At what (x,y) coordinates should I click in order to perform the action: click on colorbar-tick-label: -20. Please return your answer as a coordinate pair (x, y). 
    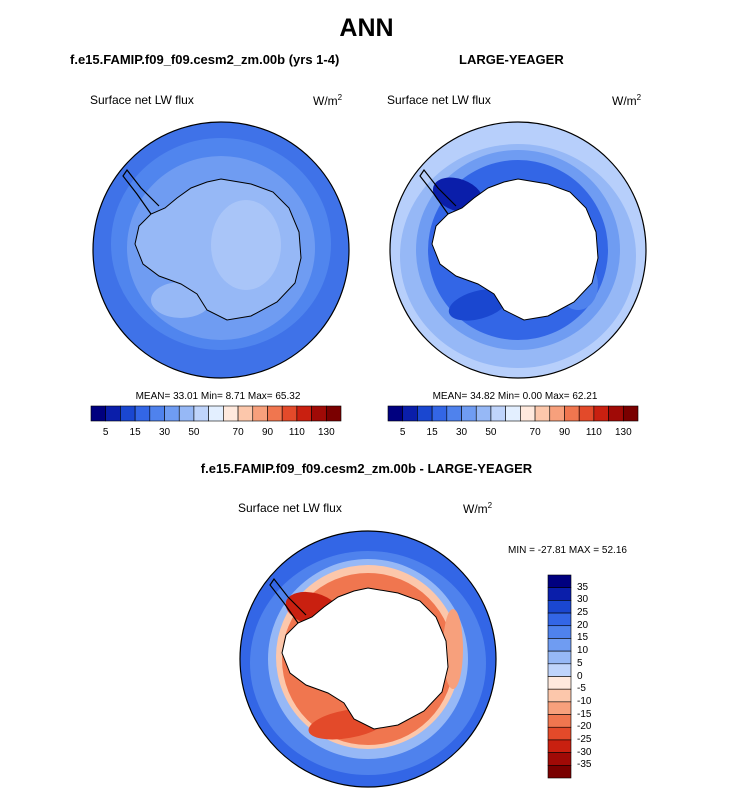
    Looking at the image, I should click on (584, 727).